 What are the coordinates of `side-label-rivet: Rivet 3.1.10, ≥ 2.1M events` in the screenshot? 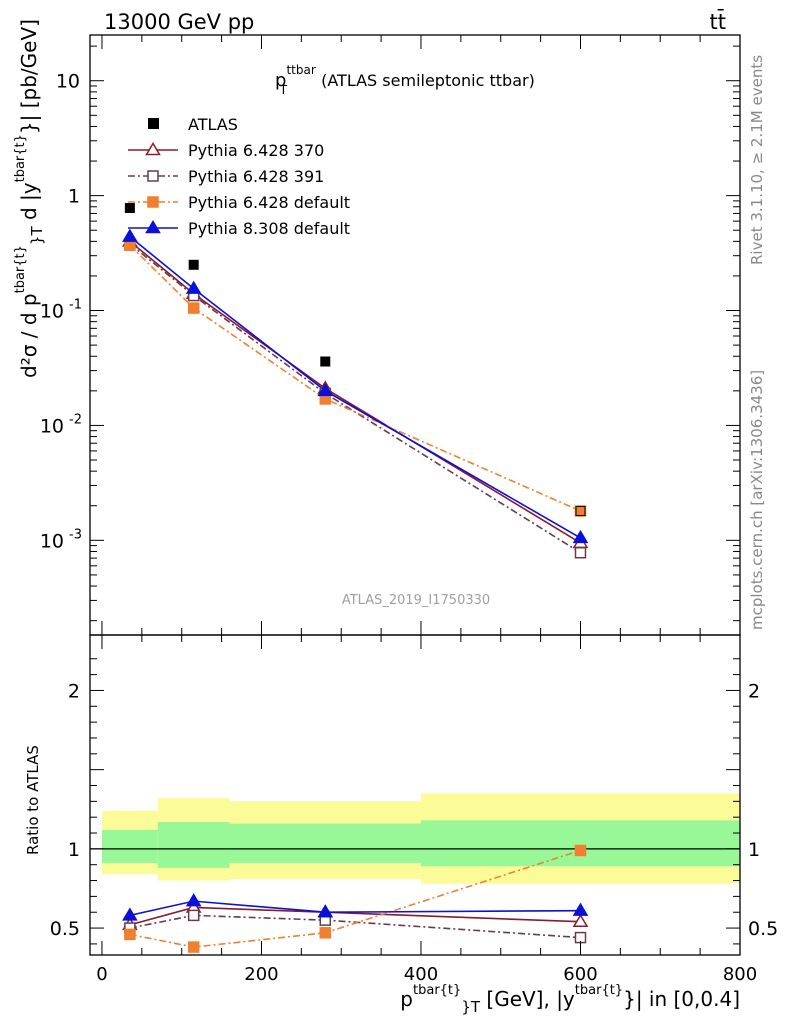 It's located at (757, 160).